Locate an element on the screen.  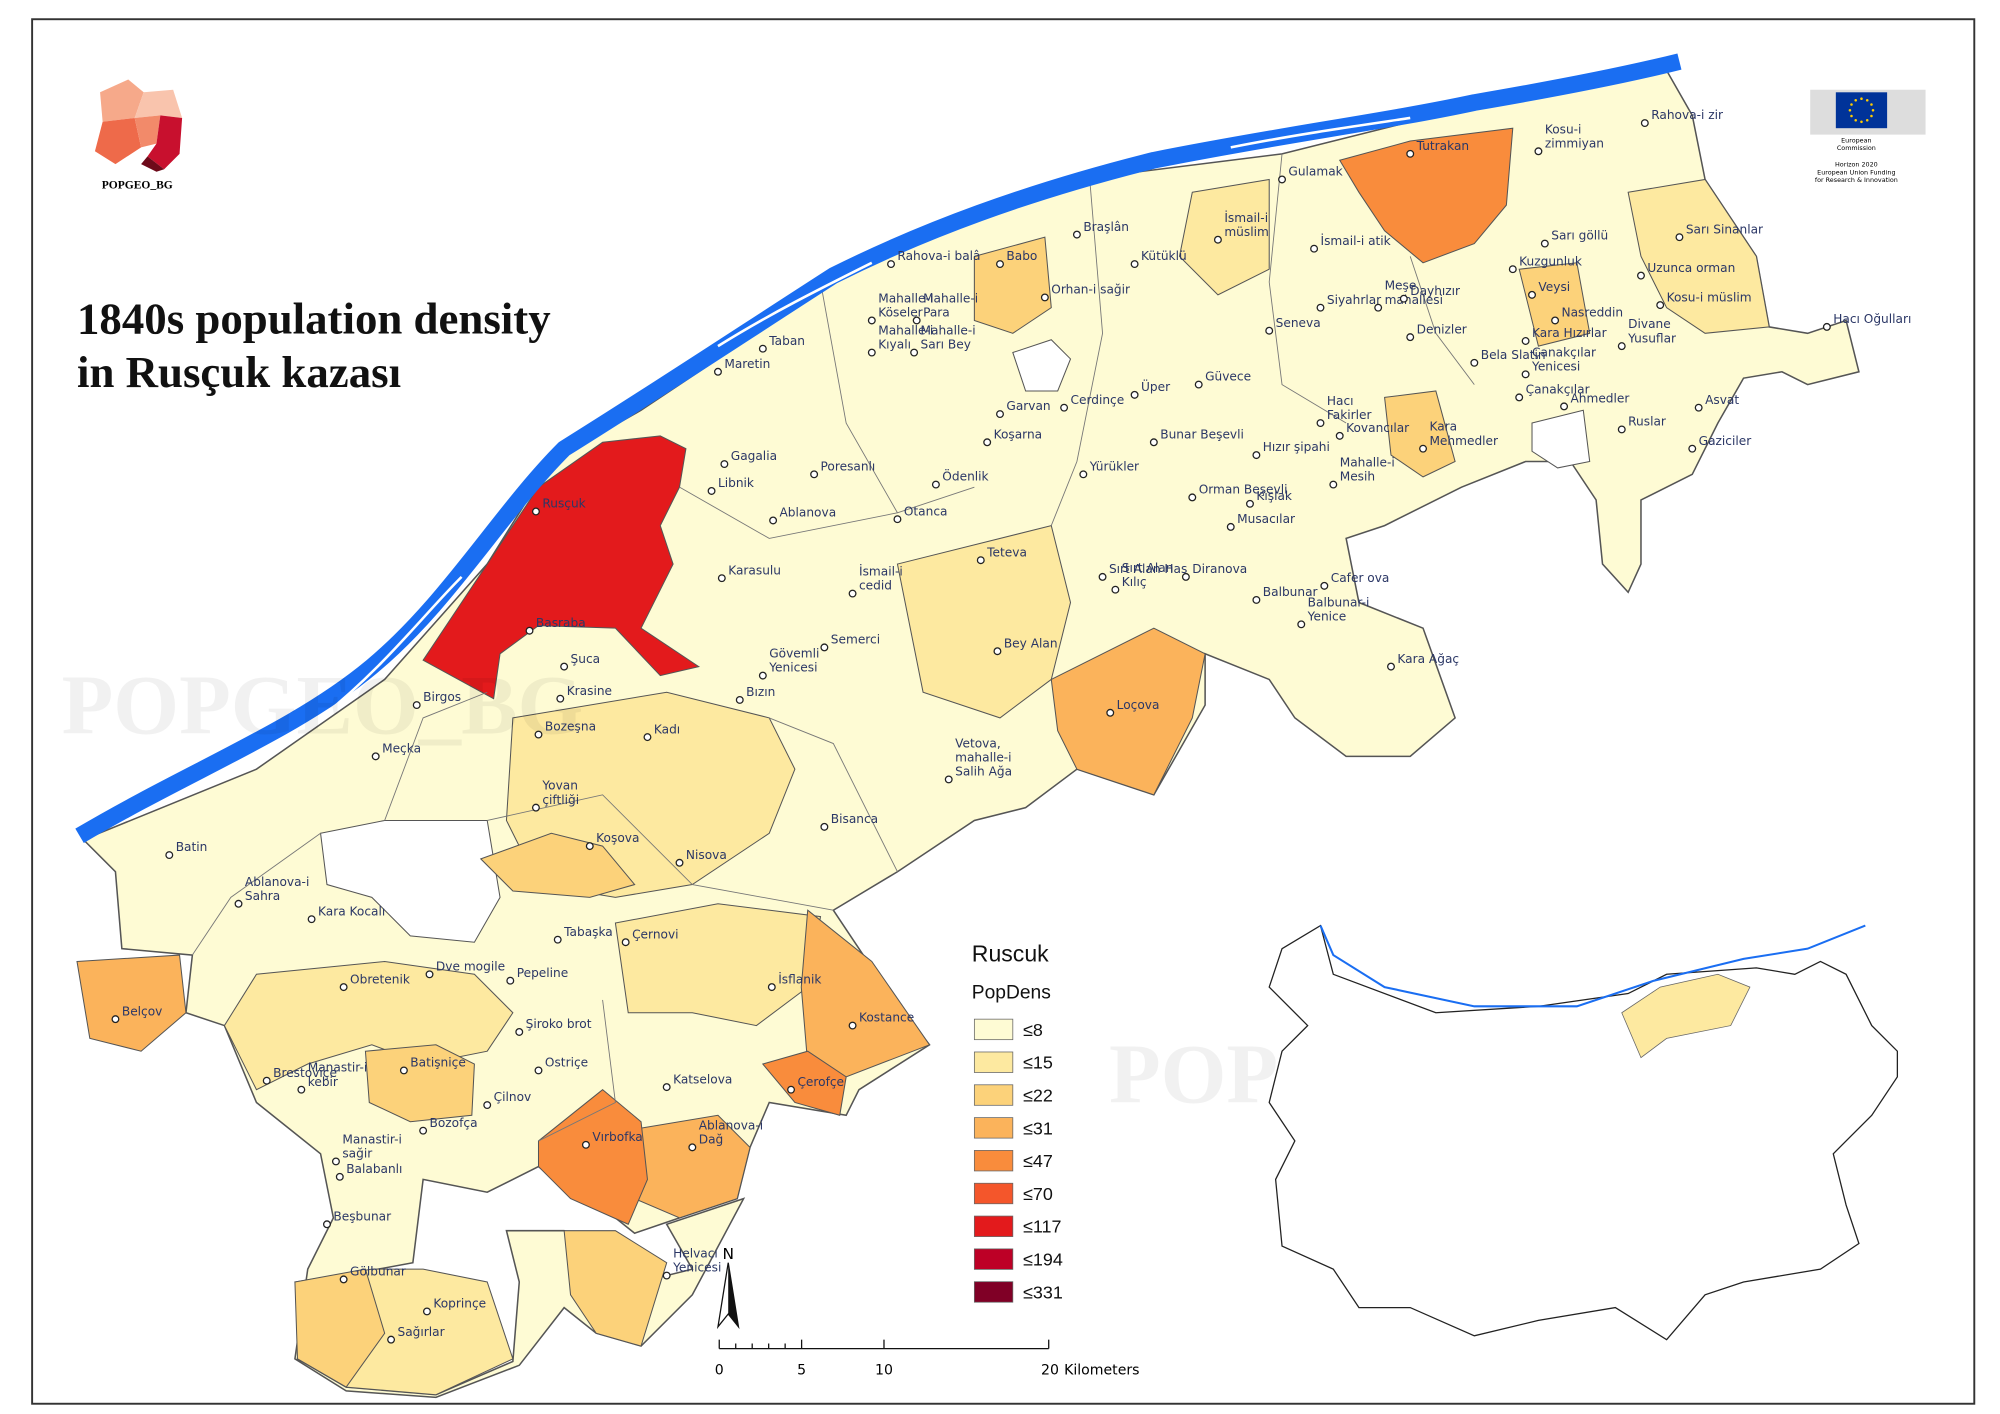
place-label: Kosu-i is located at coordinates (1563, 129).